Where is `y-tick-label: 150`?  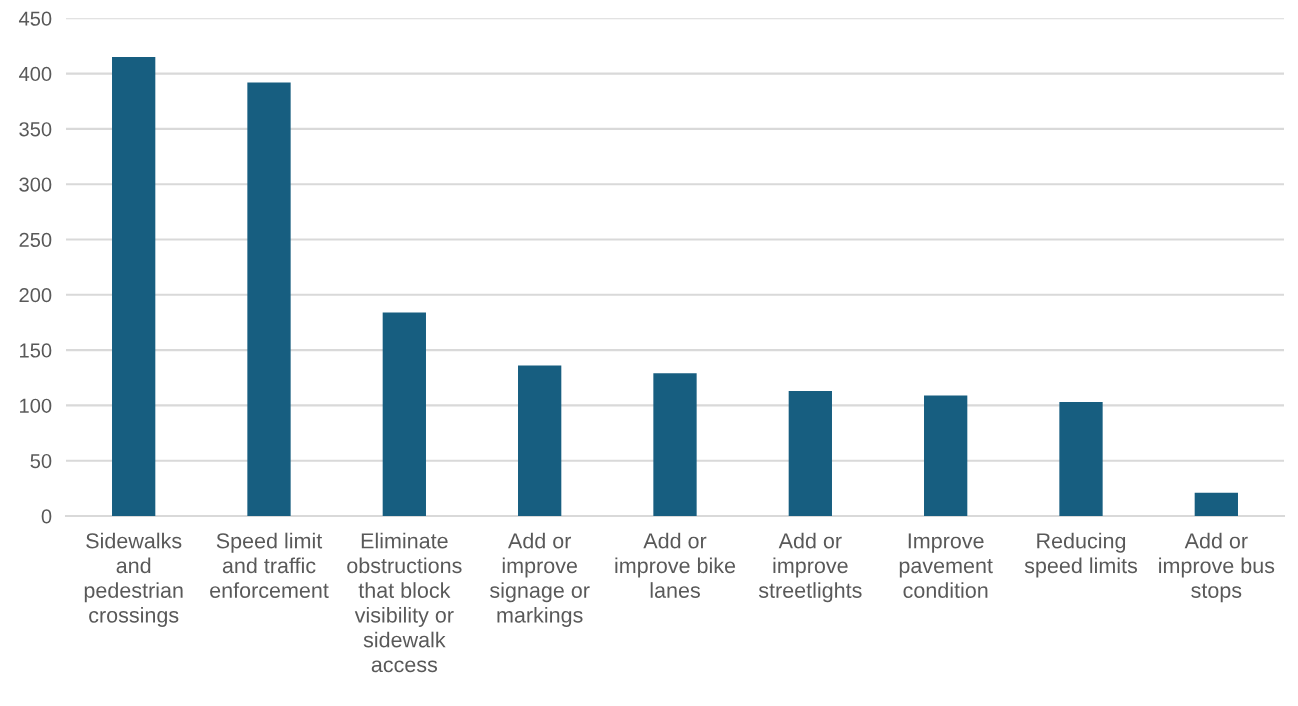 y-tick-label: 150 is located at coordinates (36, 350).